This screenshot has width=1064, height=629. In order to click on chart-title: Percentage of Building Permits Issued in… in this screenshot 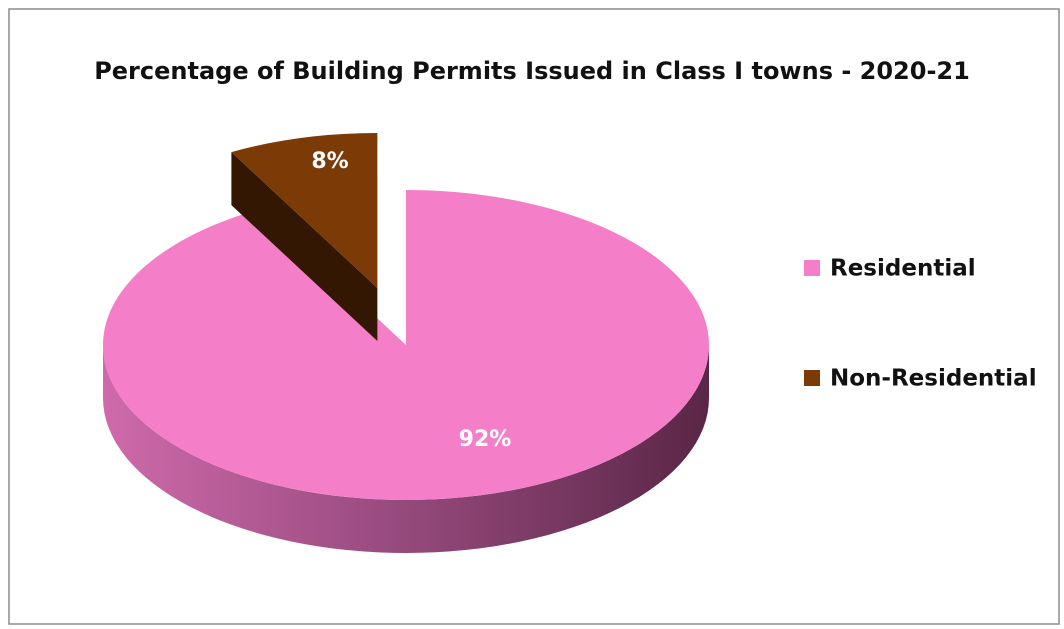, I will do `click(532, 71)`.